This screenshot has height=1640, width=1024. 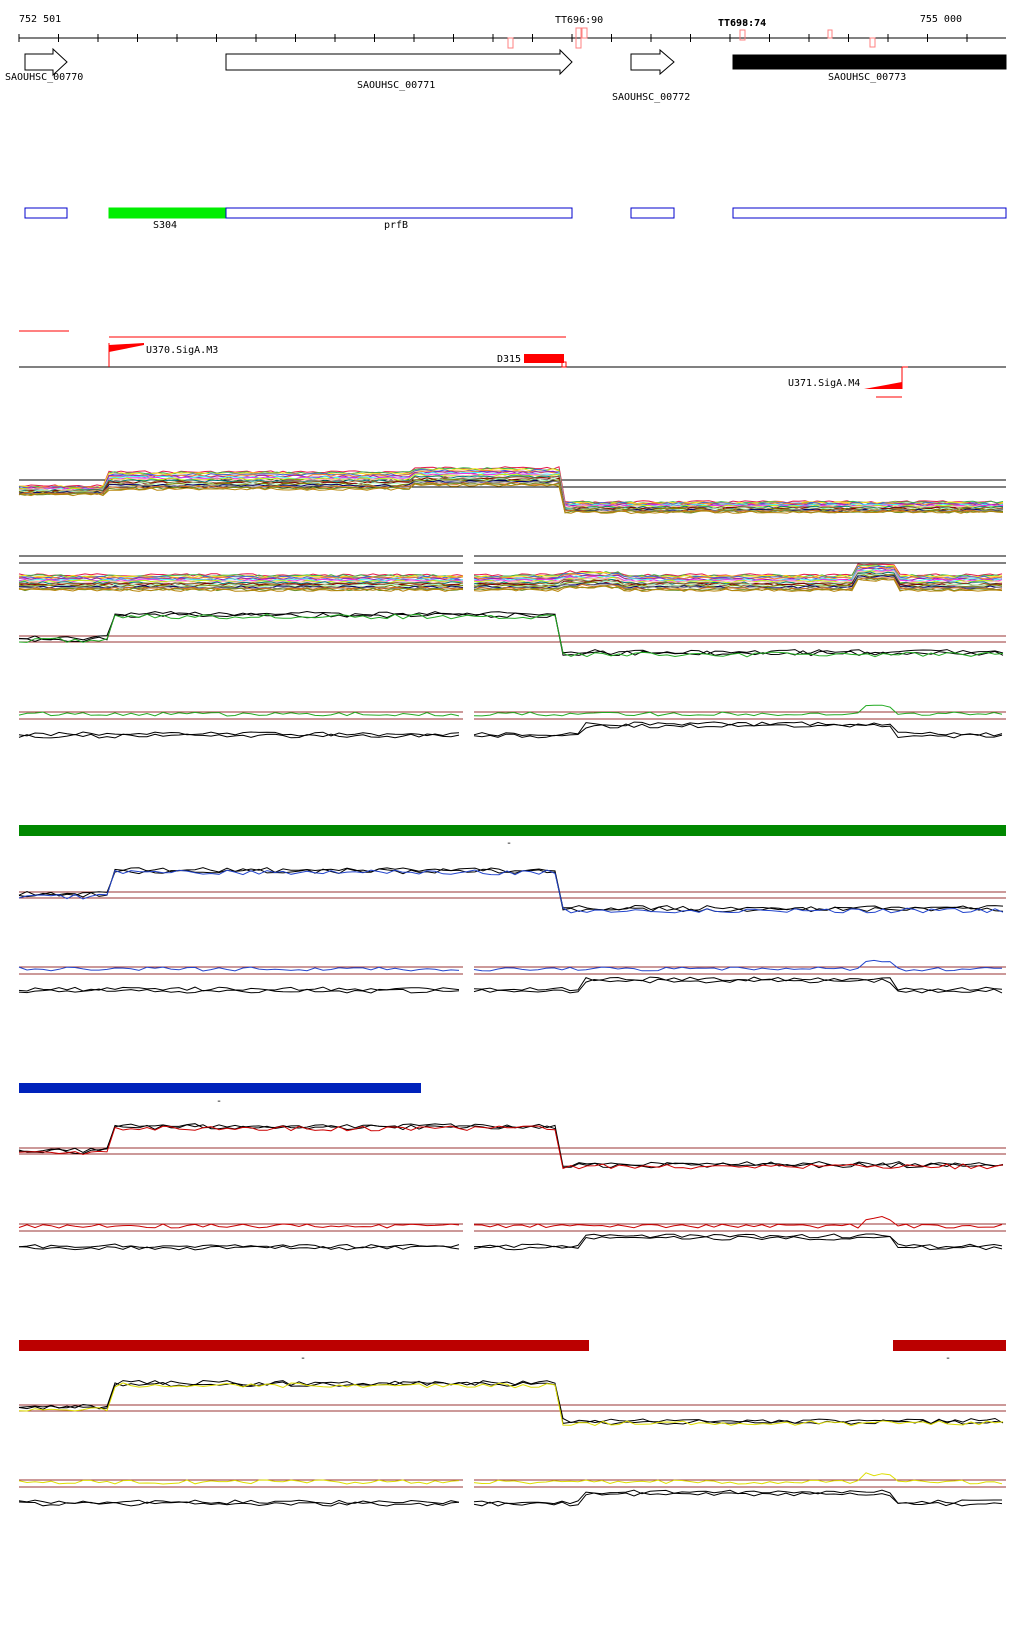 What do you see at coordinates (512, 1443) in the screenshot?
I see `condition-panel-yellow` at bounding box center [512, 1443].